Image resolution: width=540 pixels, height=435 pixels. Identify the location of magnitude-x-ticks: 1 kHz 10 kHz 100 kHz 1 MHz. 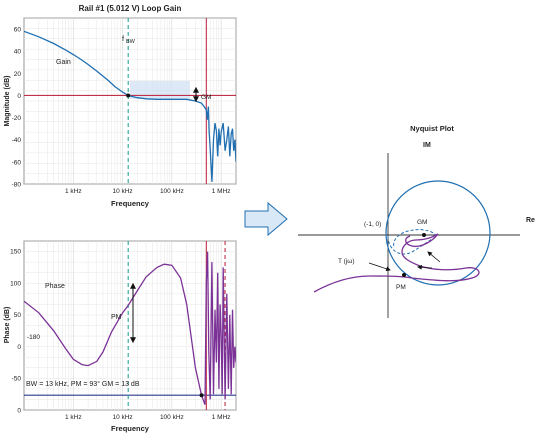
(148, 191).